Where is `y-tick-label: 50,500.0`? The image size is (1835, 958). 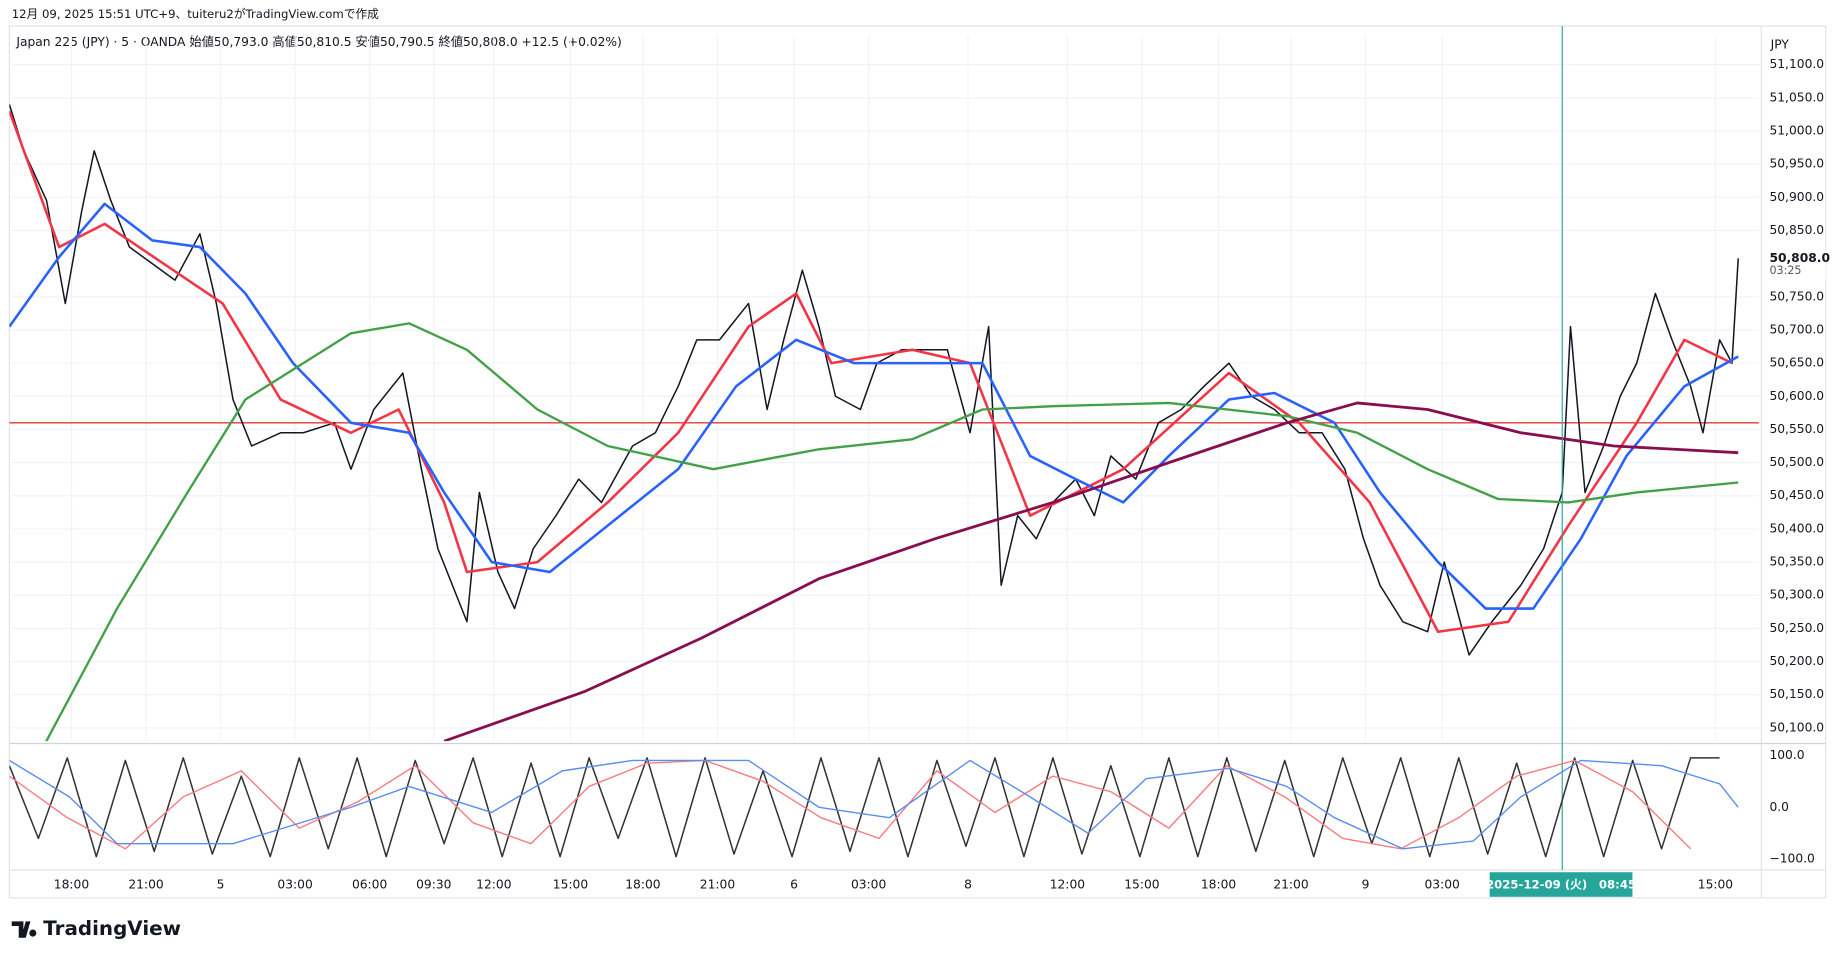
y-tick-label: 50,500.0 is located at coordinates (1796, 462).